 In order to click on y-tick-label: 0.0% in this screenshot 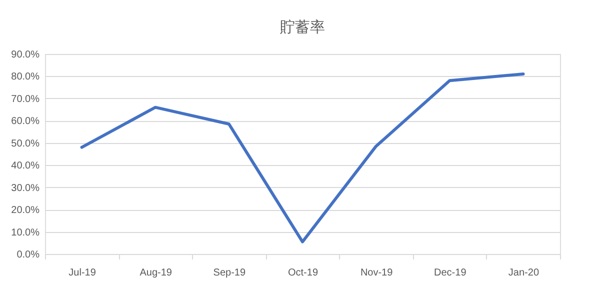, I will do `click(28, 255)`.